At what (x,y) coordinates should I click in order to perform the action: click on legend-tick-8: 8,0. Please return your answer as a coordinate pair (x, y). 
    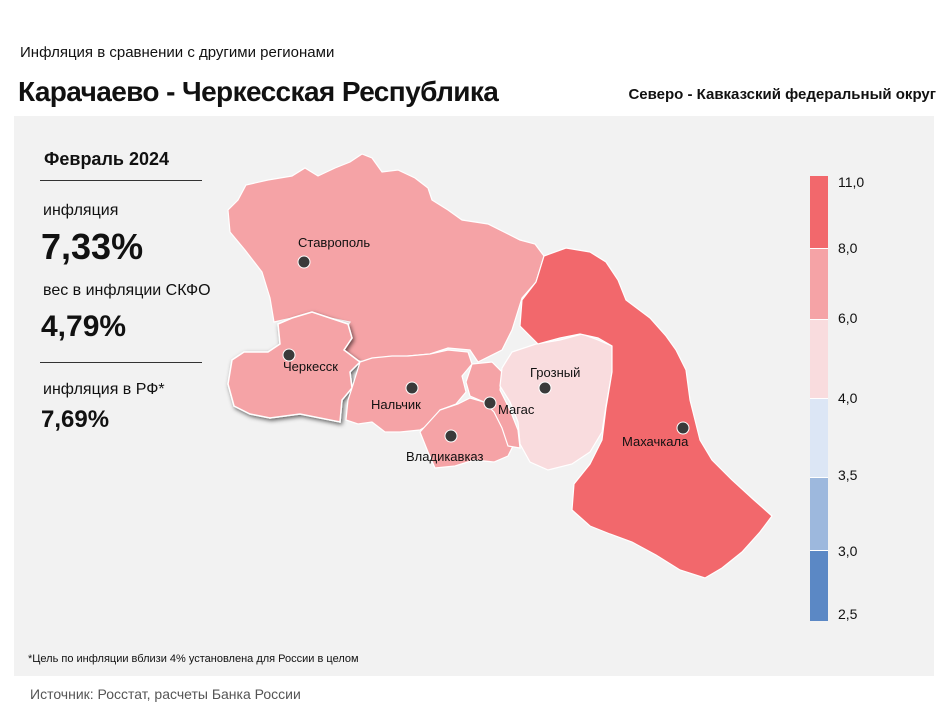
    Looking at the image, I should click on (848, 248).